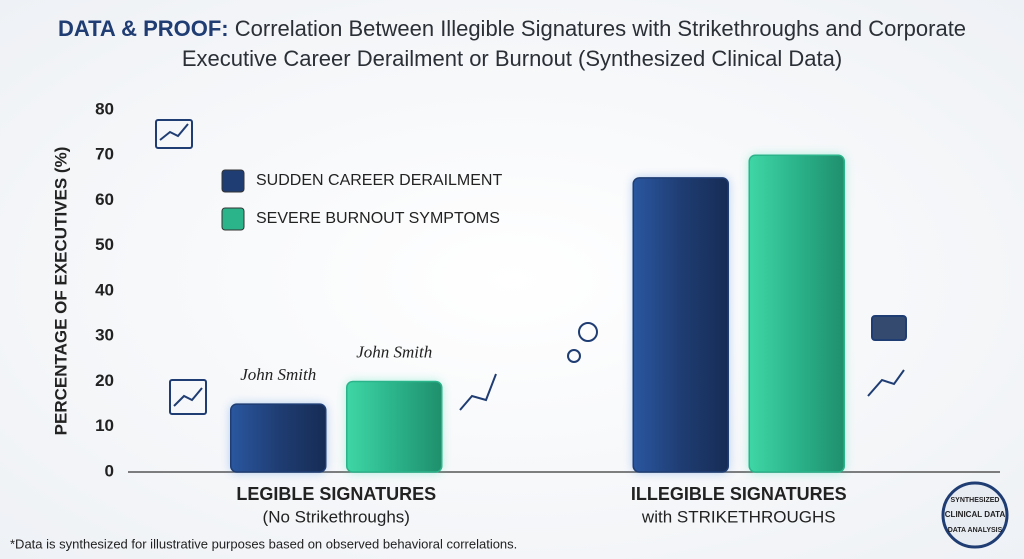  What do you see at coordinates (336, 516) in the screenshot?
I see `x-tick-sublabel: (No Strikethroughs)` at bounding box center [336, 516].